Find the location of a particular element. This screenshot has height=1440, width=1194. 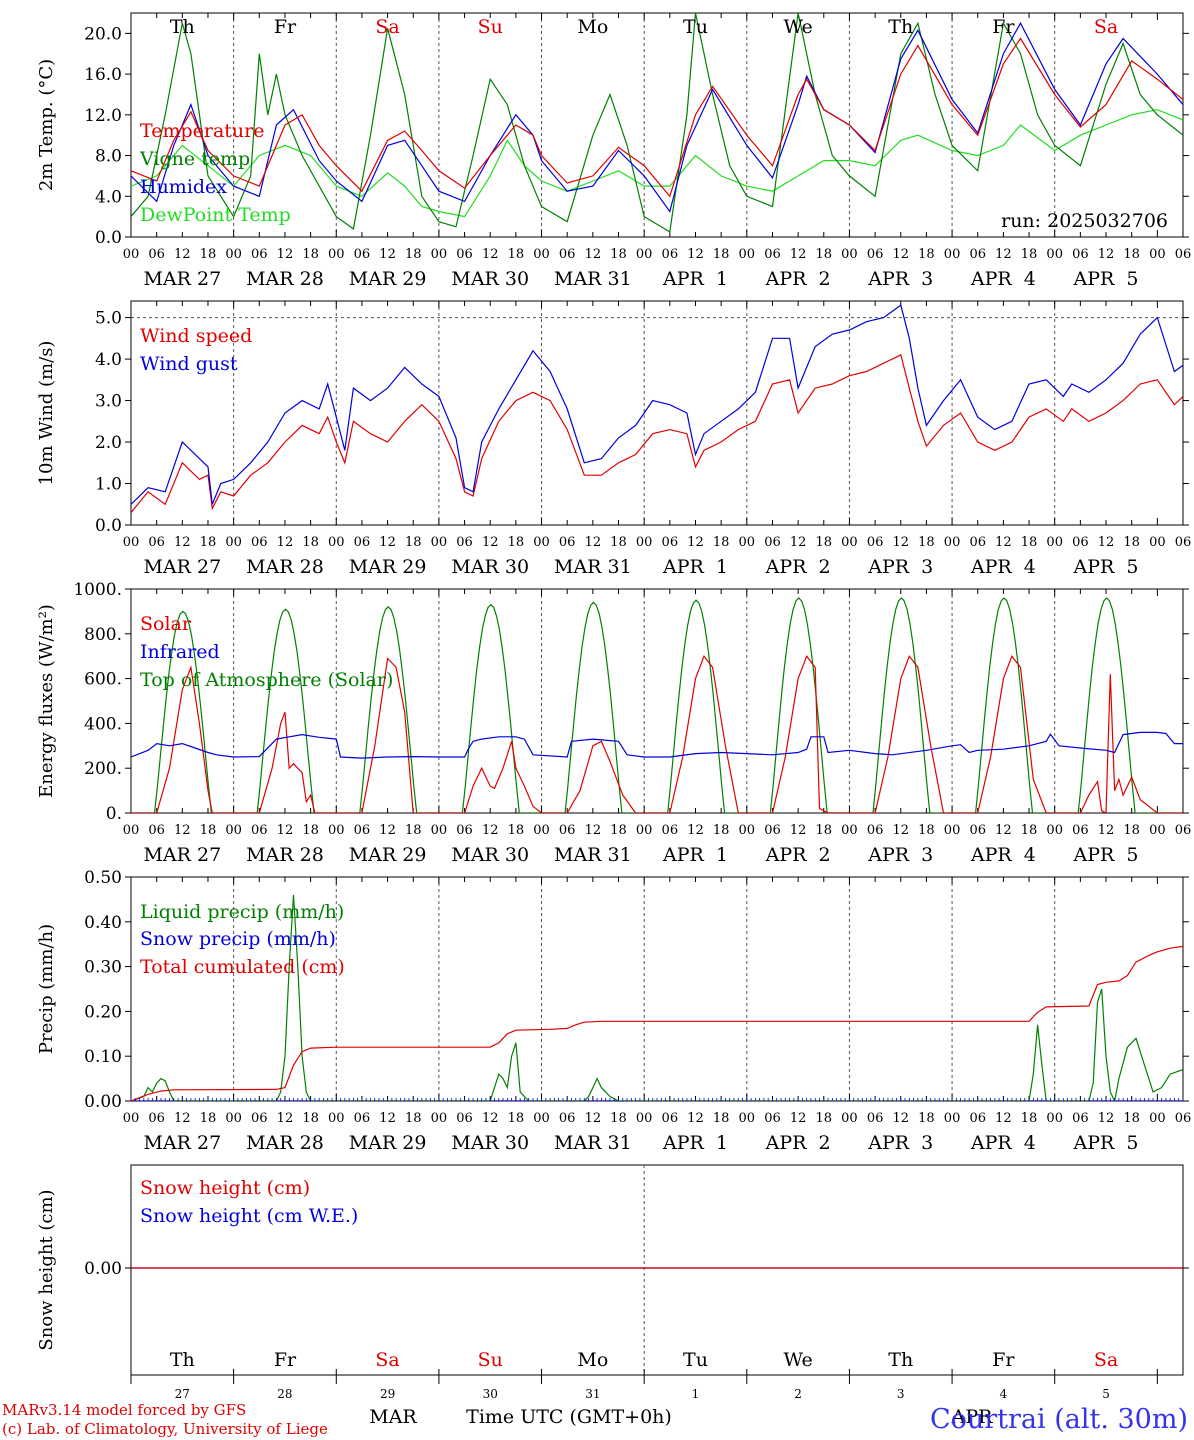

series-humidex is located at coordinates (657, 117).